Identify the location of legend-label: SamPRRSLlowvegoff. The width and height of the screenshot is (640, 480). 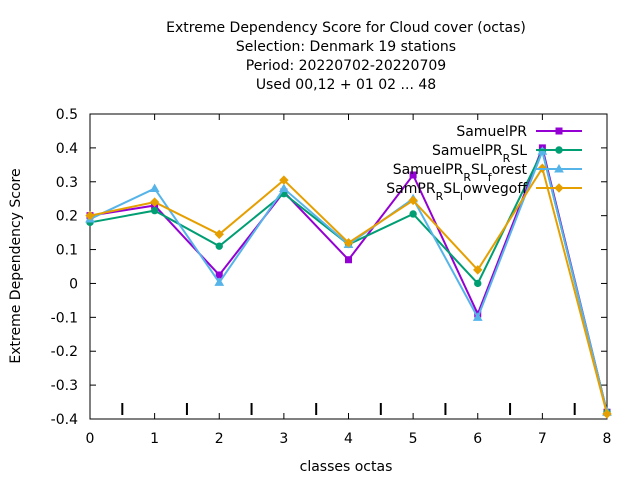
(456, 192).